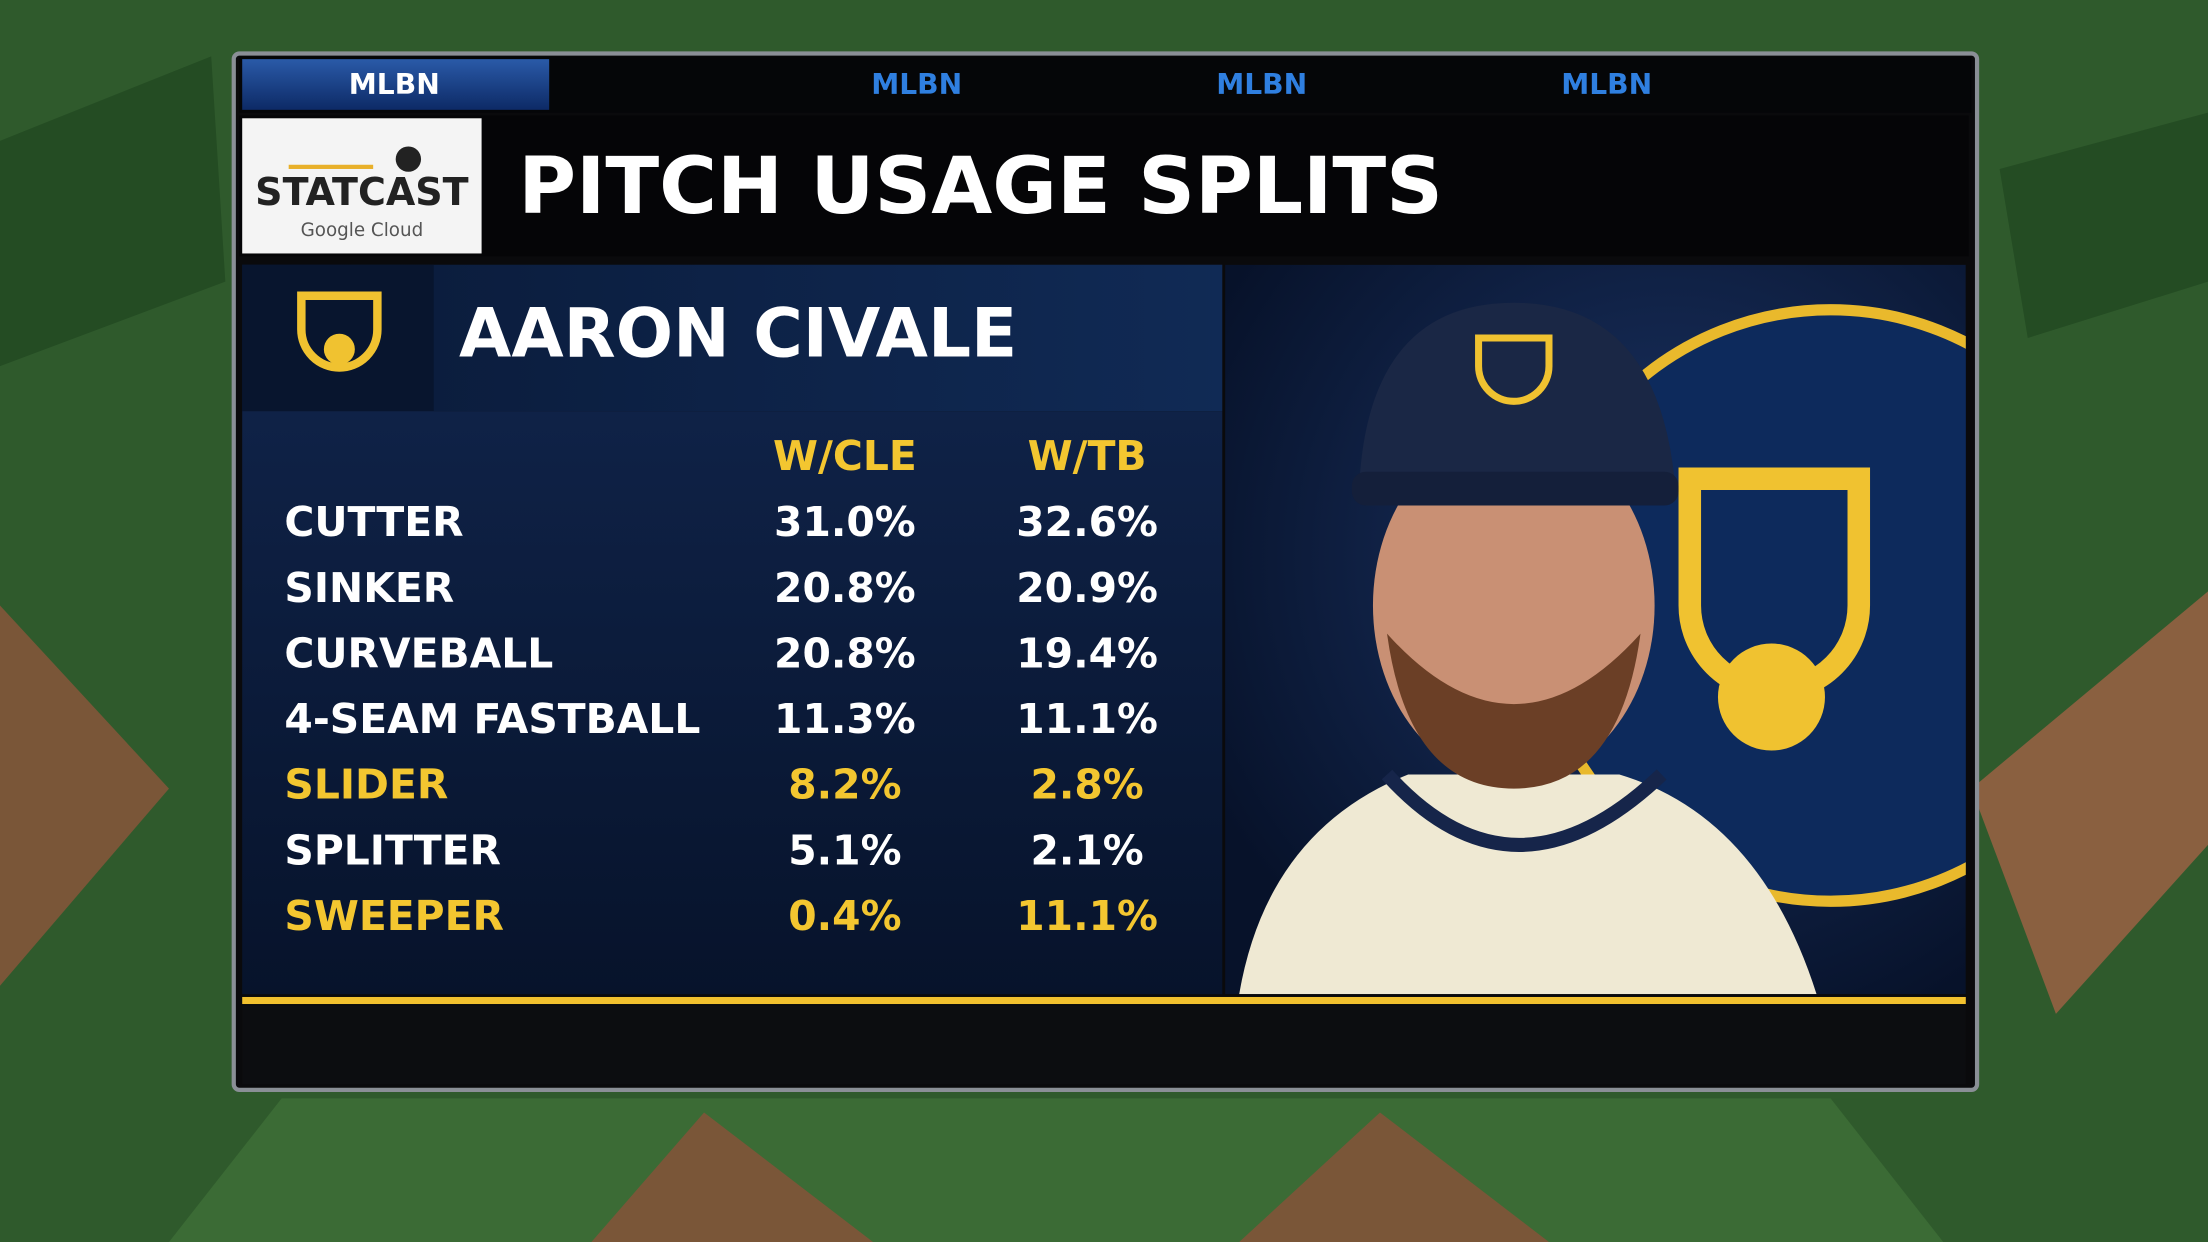 The height and width of the screenshot is (1242, 2208). What do you see at coordinates (1087, 522) in the screenshot?
I see `cell: 32.6%` at bounding box center [1087, 522].